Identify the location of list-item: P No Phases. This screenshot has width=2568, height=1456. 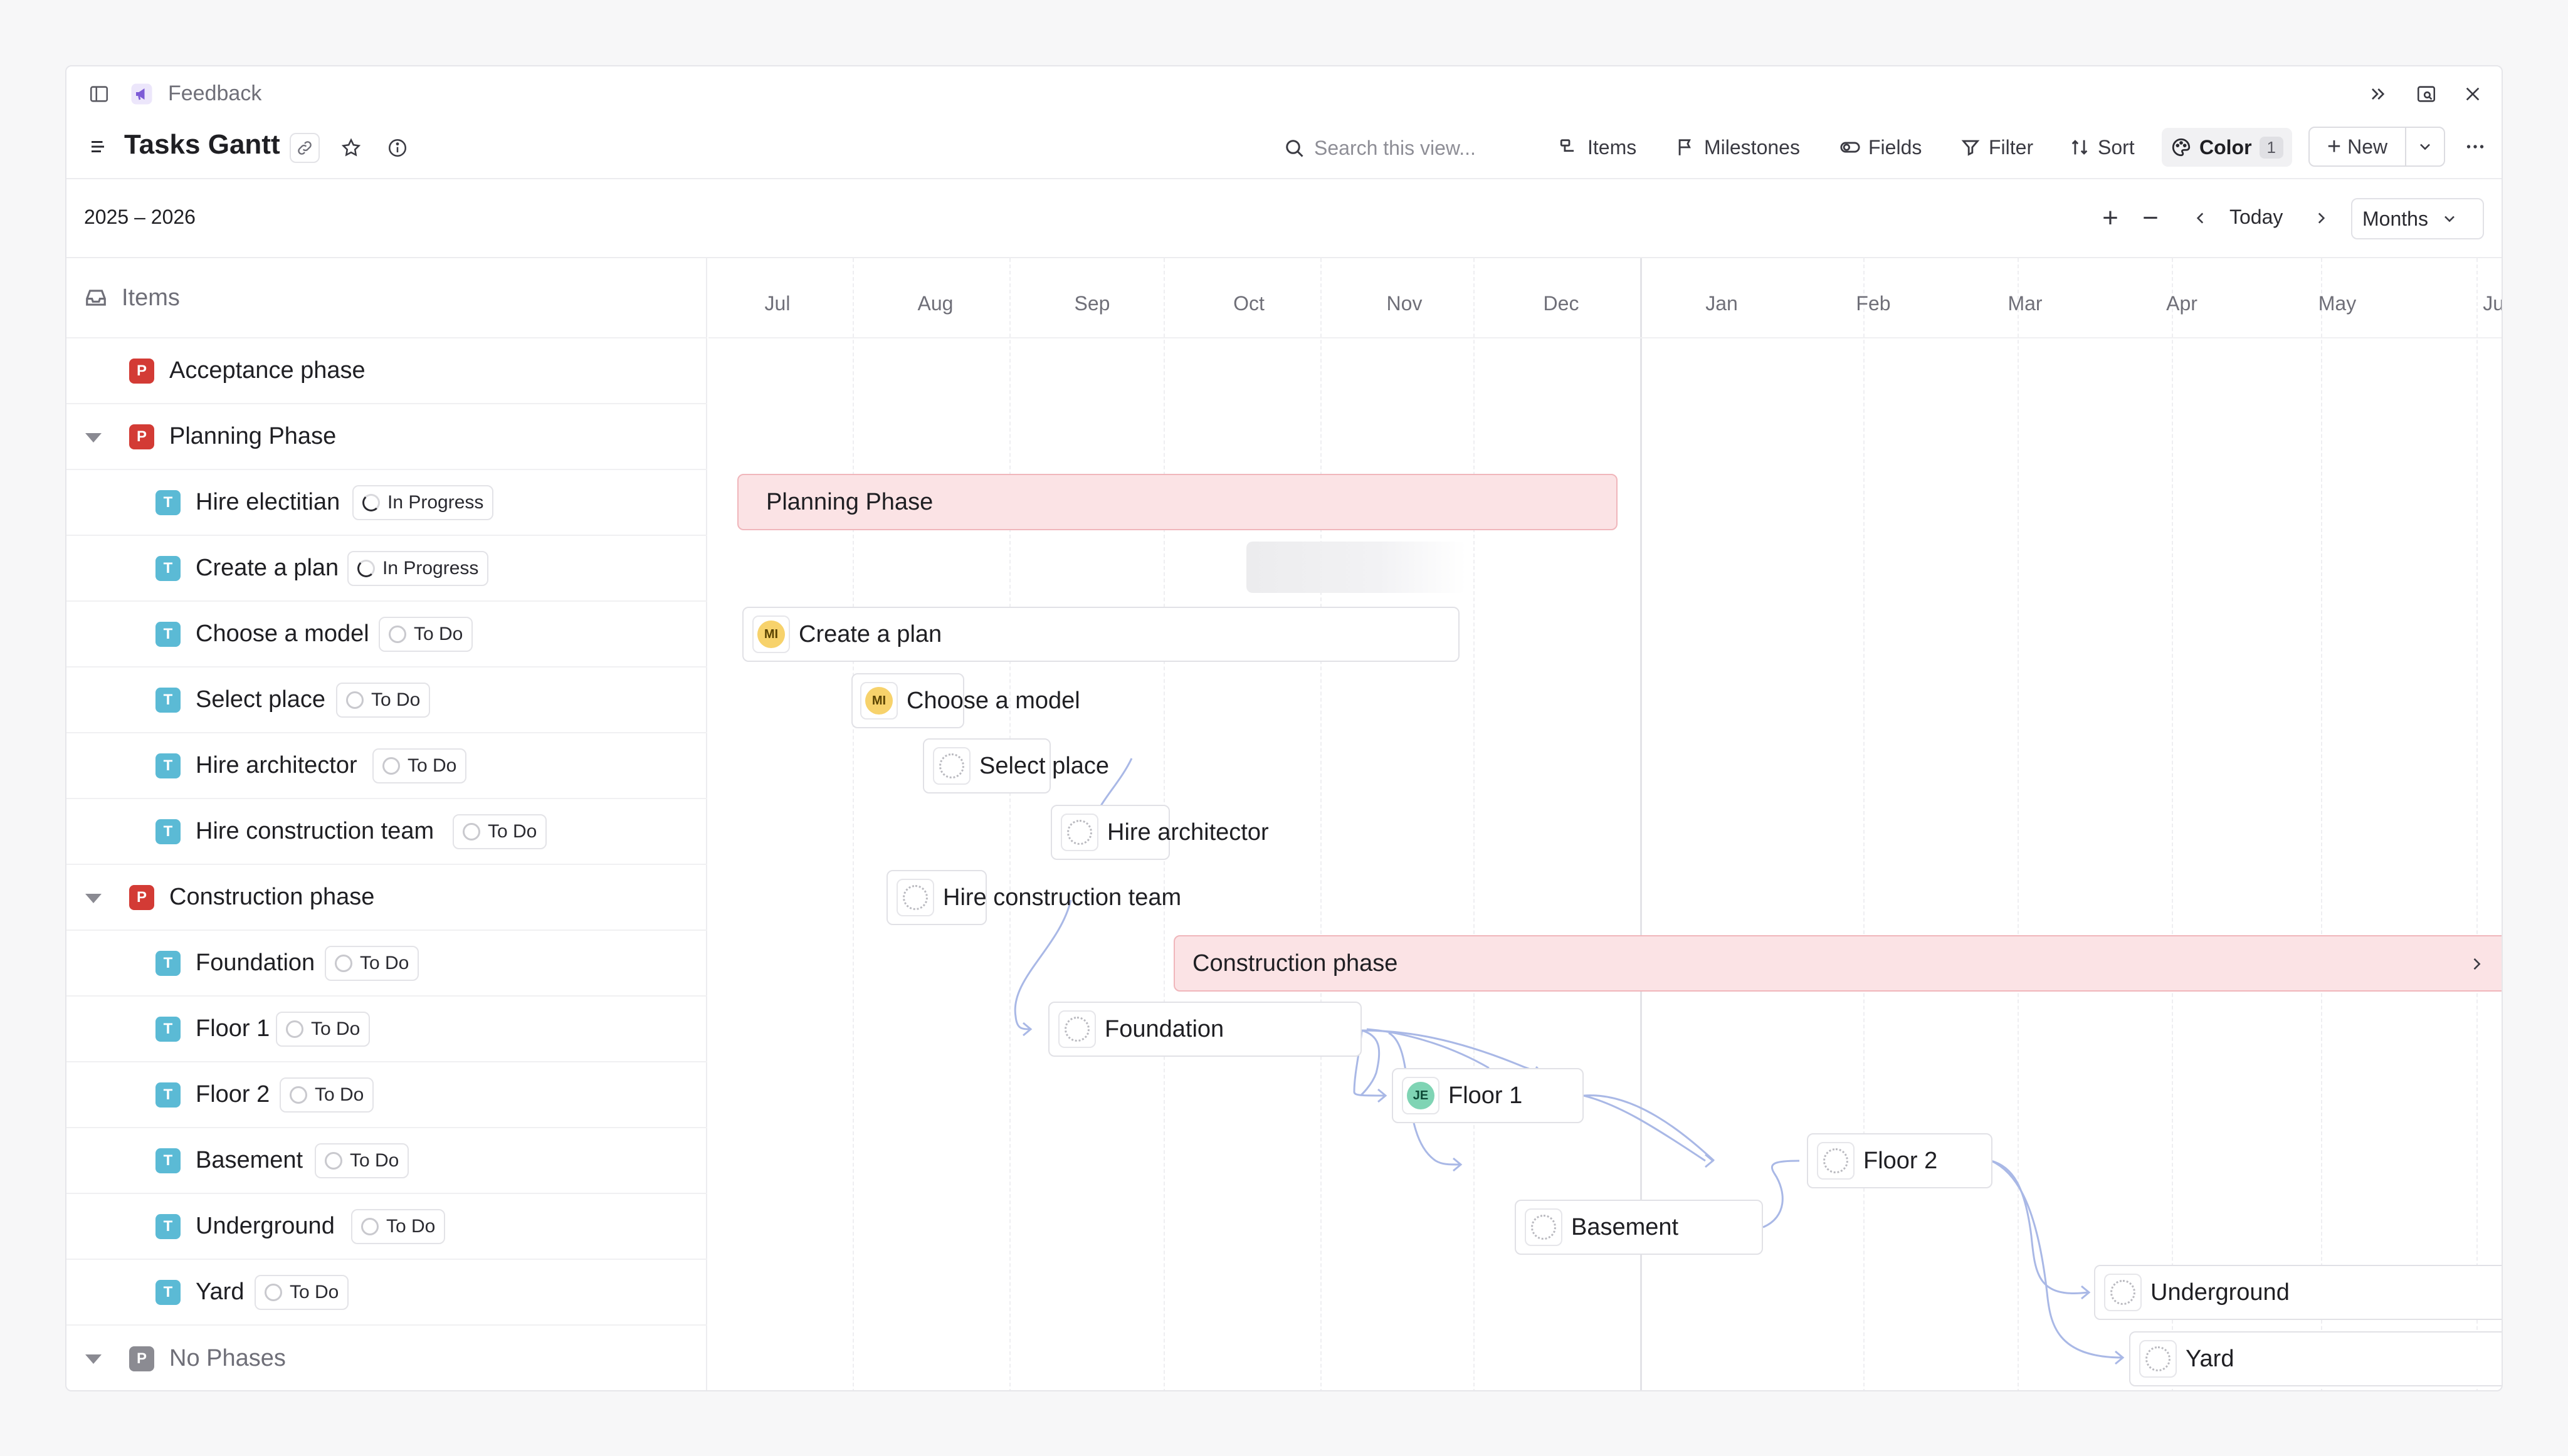
(386, 1358).